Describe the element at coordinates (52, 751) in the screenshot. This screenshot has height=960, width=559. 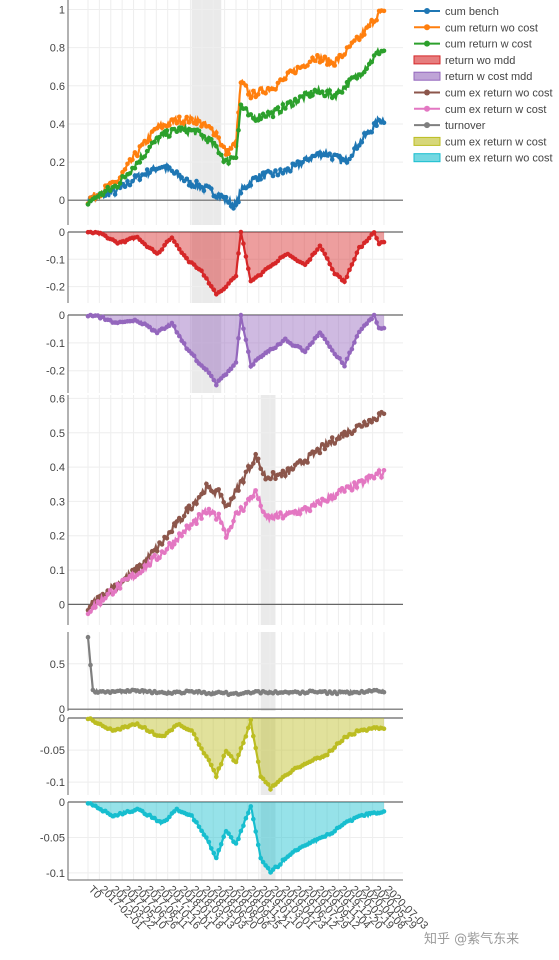
I see `y-tick-label: -0.05` at that location.